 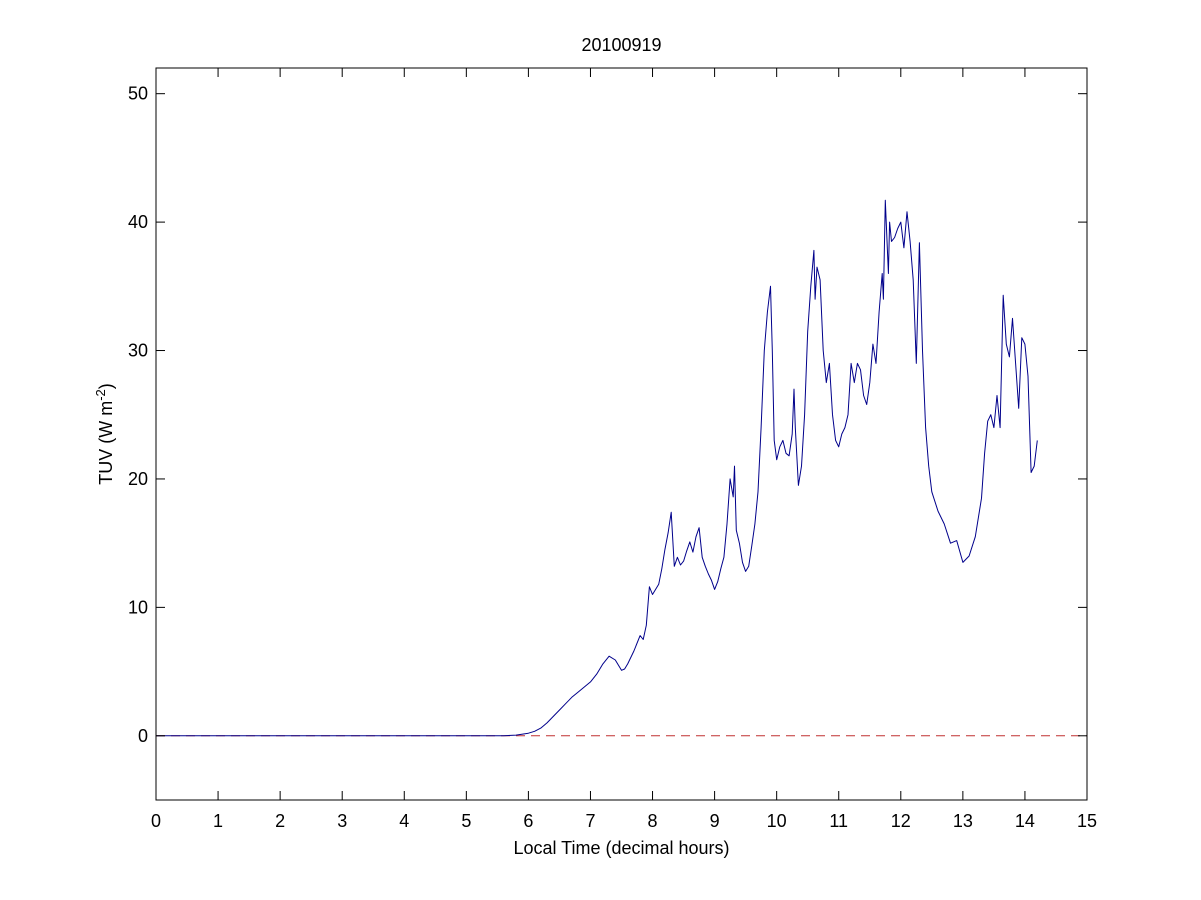 I want to click on x-tick-label: 5, so click(x=466, y=821).